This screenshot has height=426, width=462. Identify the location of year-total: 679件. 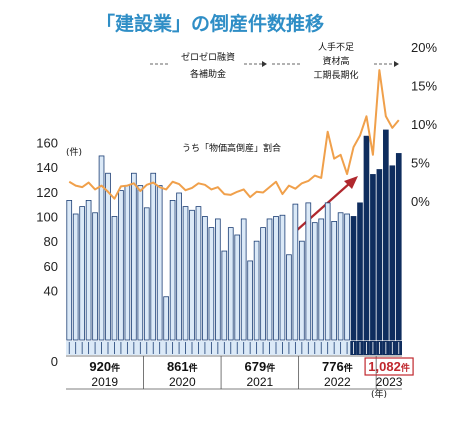
(259, 366).